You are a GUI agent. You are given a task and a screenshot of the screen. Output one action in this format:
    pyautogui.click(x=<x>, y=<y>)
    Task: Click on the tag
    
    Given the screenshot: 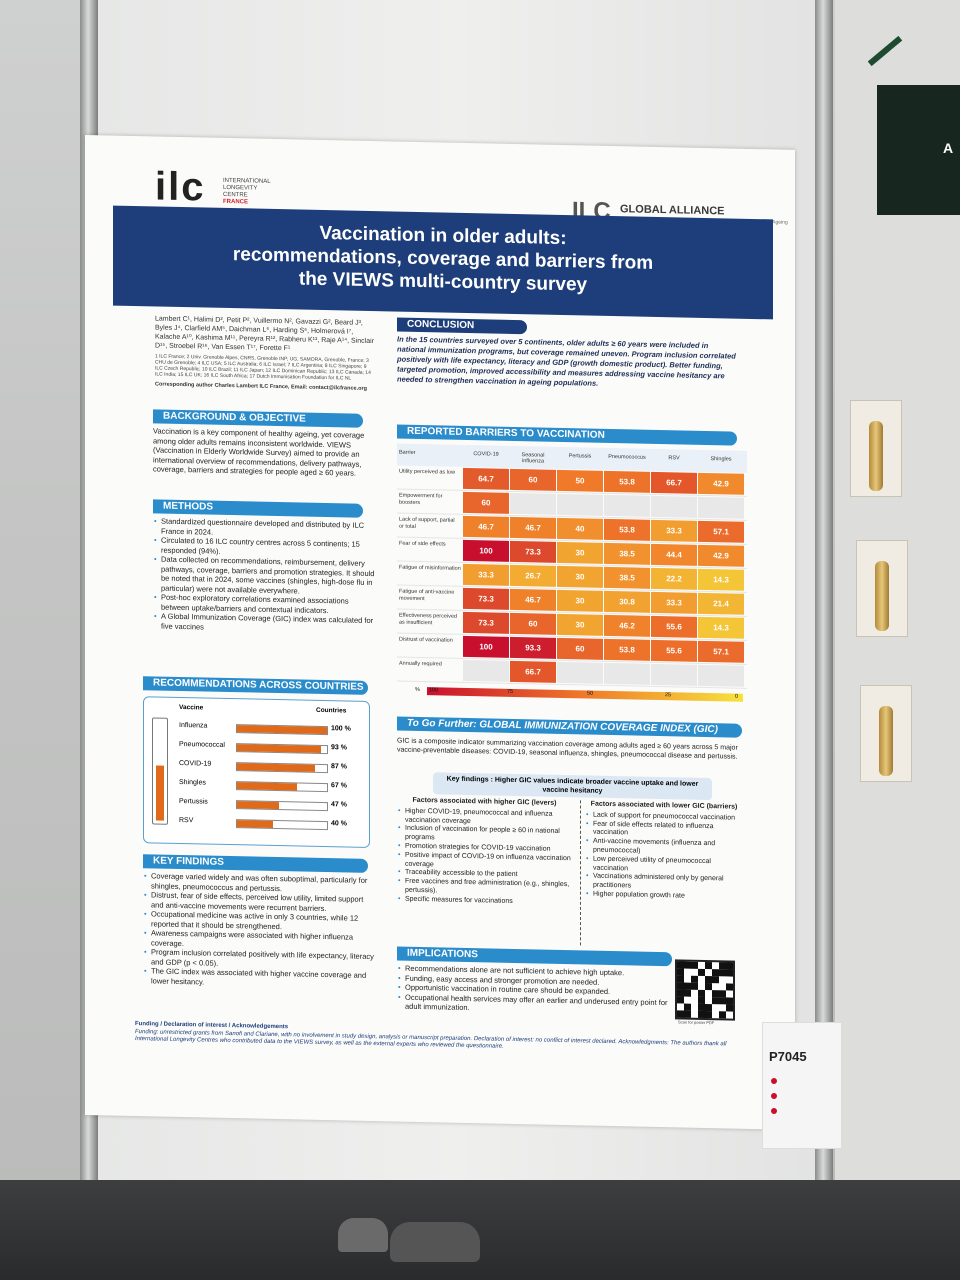 What is the action you would take?
    pyautogui.click(x=876, y=448)
    